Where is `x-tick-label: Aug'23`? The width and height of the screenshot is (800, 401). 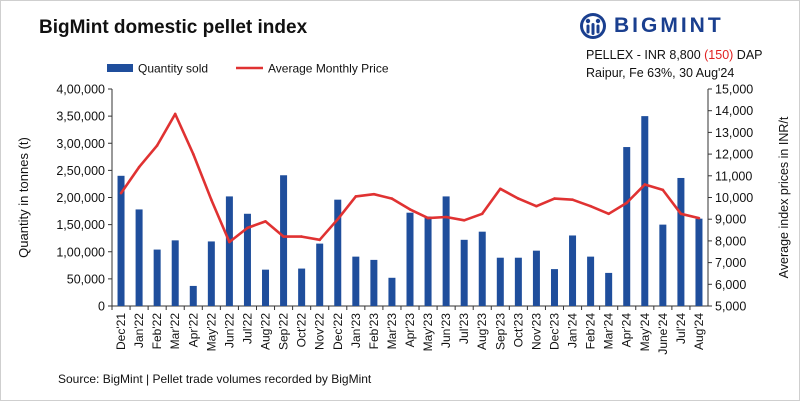
x-tick-label: Aug'23 is located at coordinates (482, 331).